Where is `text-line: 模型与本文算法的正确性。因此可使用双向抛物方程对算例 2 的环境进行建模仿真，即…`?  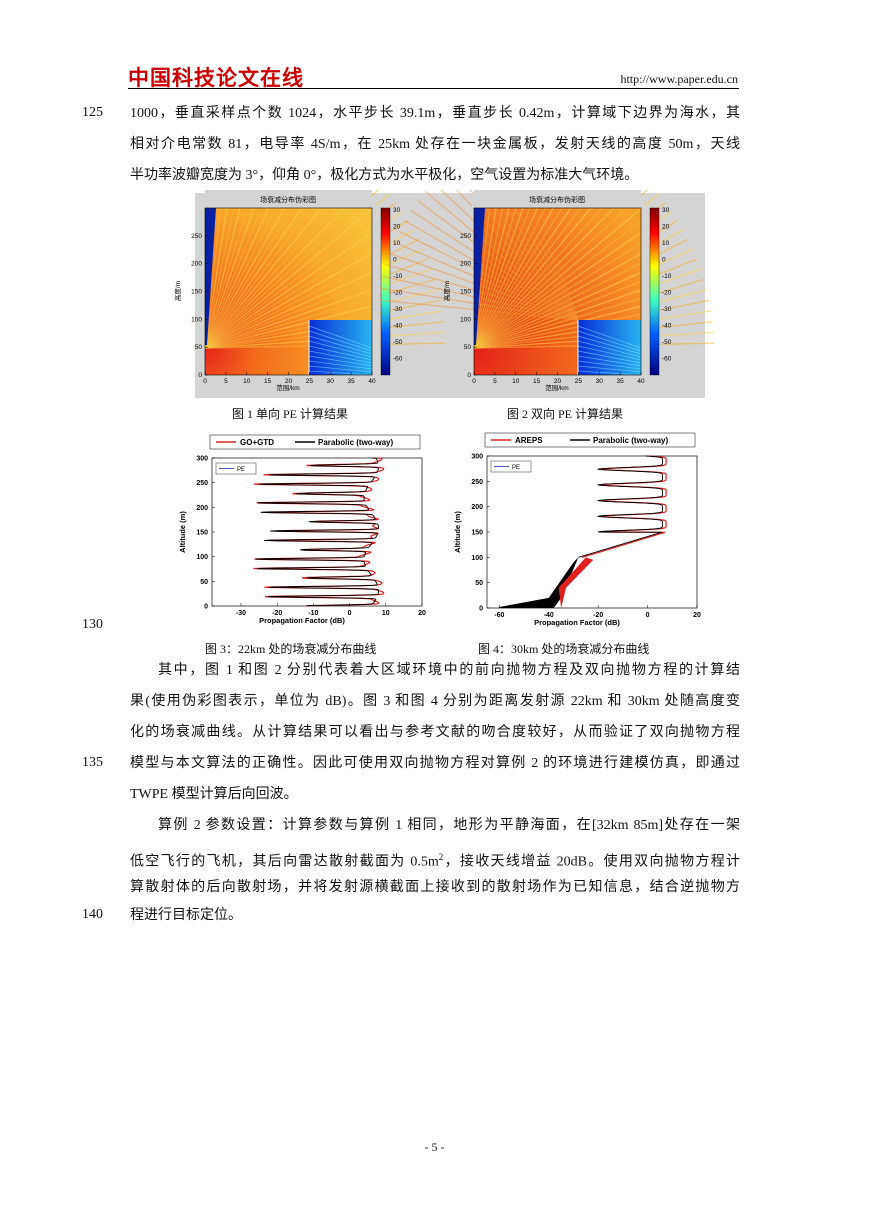 text-line: 模型与本文算法的正确性。因此可使用双向抛物方程对算例 2 的环境进行建模仿真，即… is located at coordinates (435, 764).